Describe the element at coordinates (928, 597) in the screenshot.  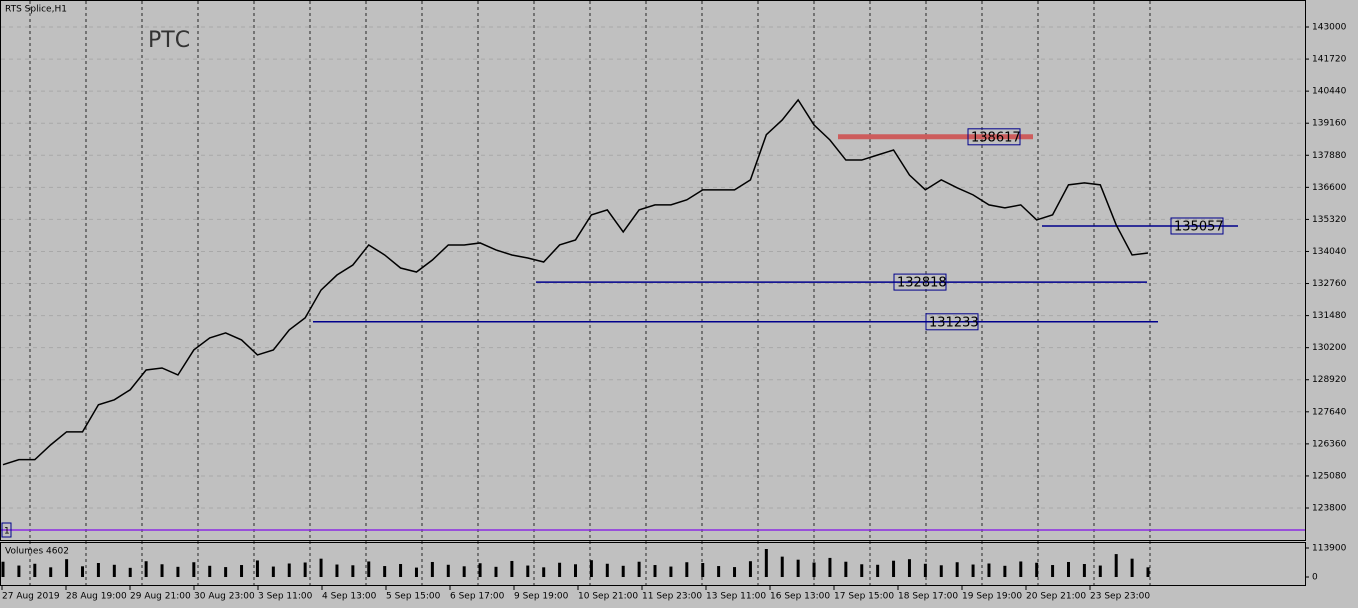
I see `x-tick-label: 18 Sep 17:00` at that location.